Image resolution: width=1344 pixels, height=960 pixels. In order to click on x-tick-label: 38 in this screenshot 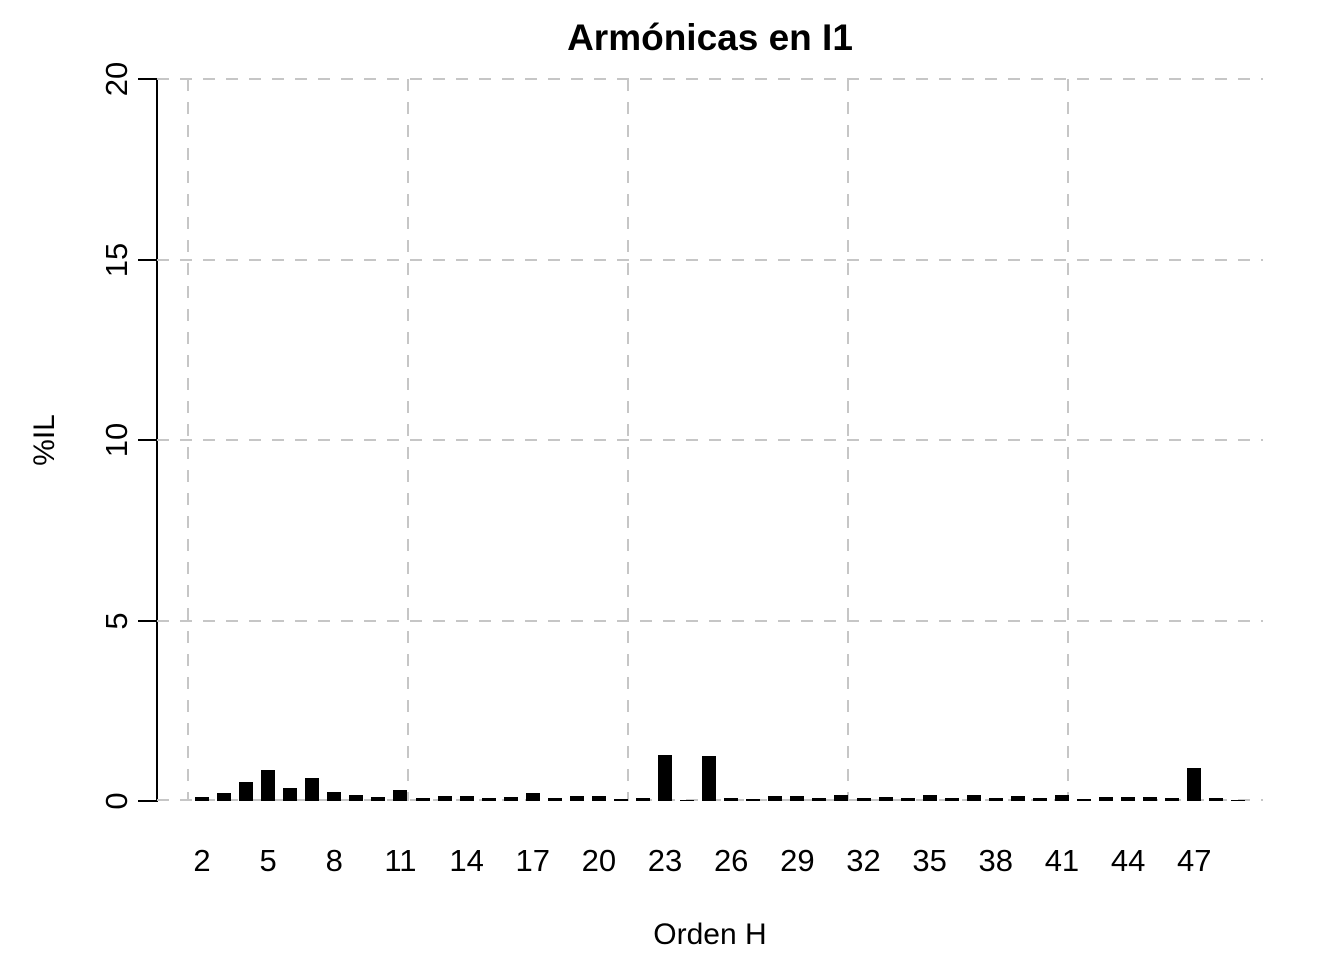, I will do `click(996, 860)`.